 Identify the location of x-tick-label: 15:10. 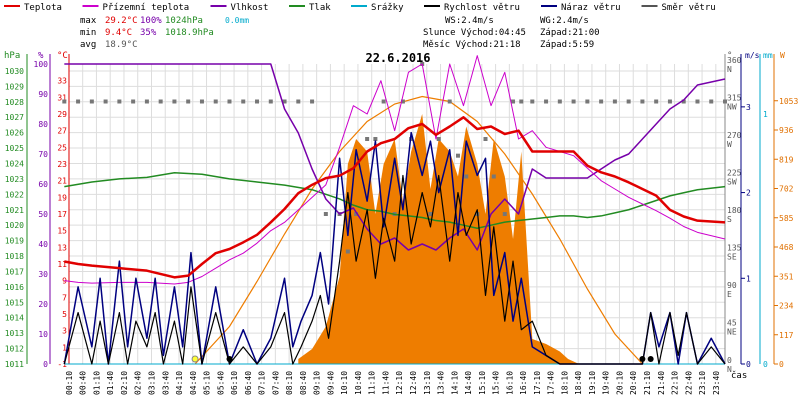
(482, 383).